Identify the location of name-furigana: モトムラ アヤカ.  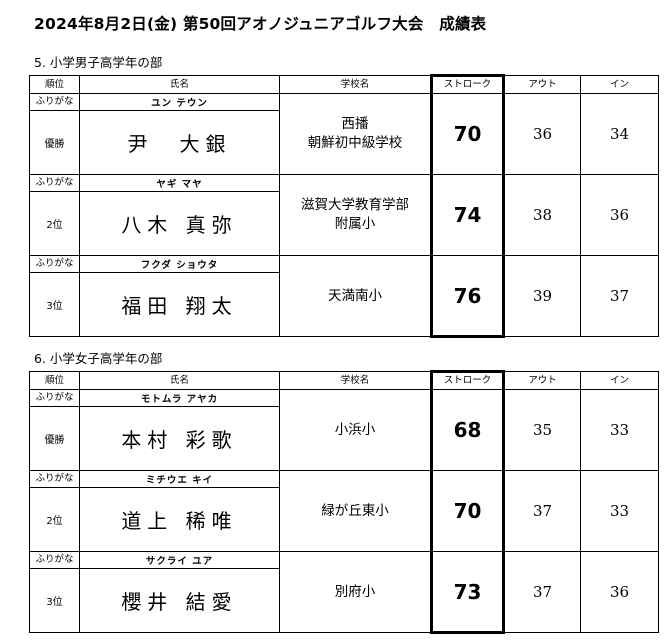
(179, 398).